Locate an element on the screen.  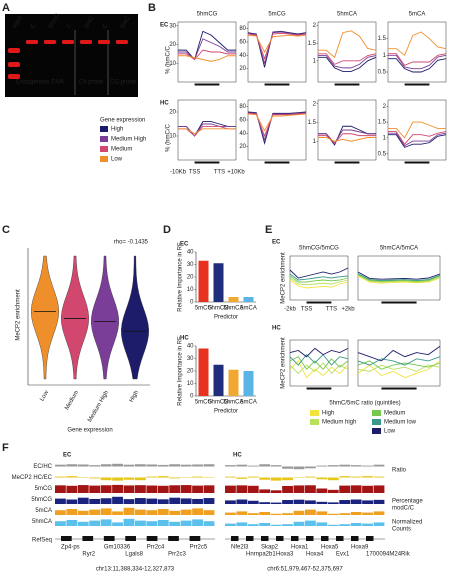
panel-label: C is located at coordinates (6, 230).